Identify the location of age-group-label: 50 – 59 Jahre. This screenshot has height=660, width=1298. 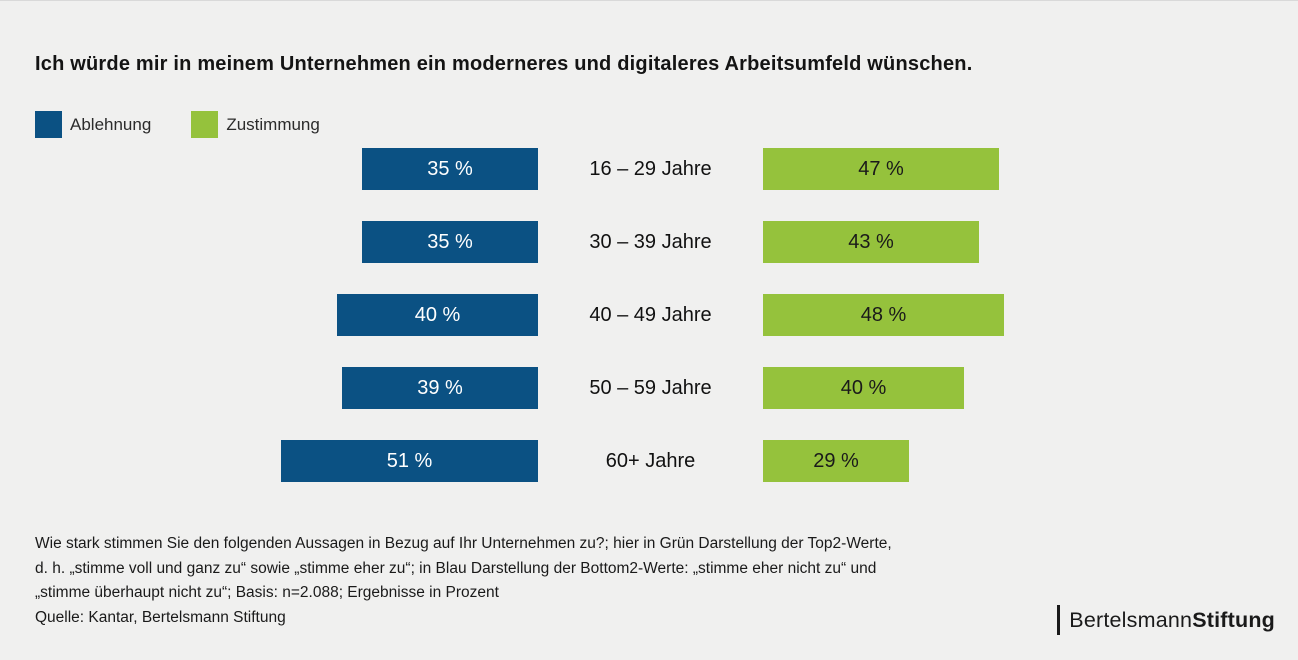
(650, 387).